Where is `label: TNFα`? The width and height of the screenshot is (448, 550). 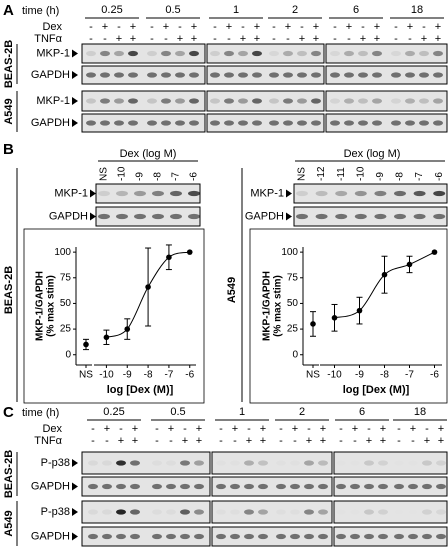 label: TNFα is located at coordinates (48, 441).